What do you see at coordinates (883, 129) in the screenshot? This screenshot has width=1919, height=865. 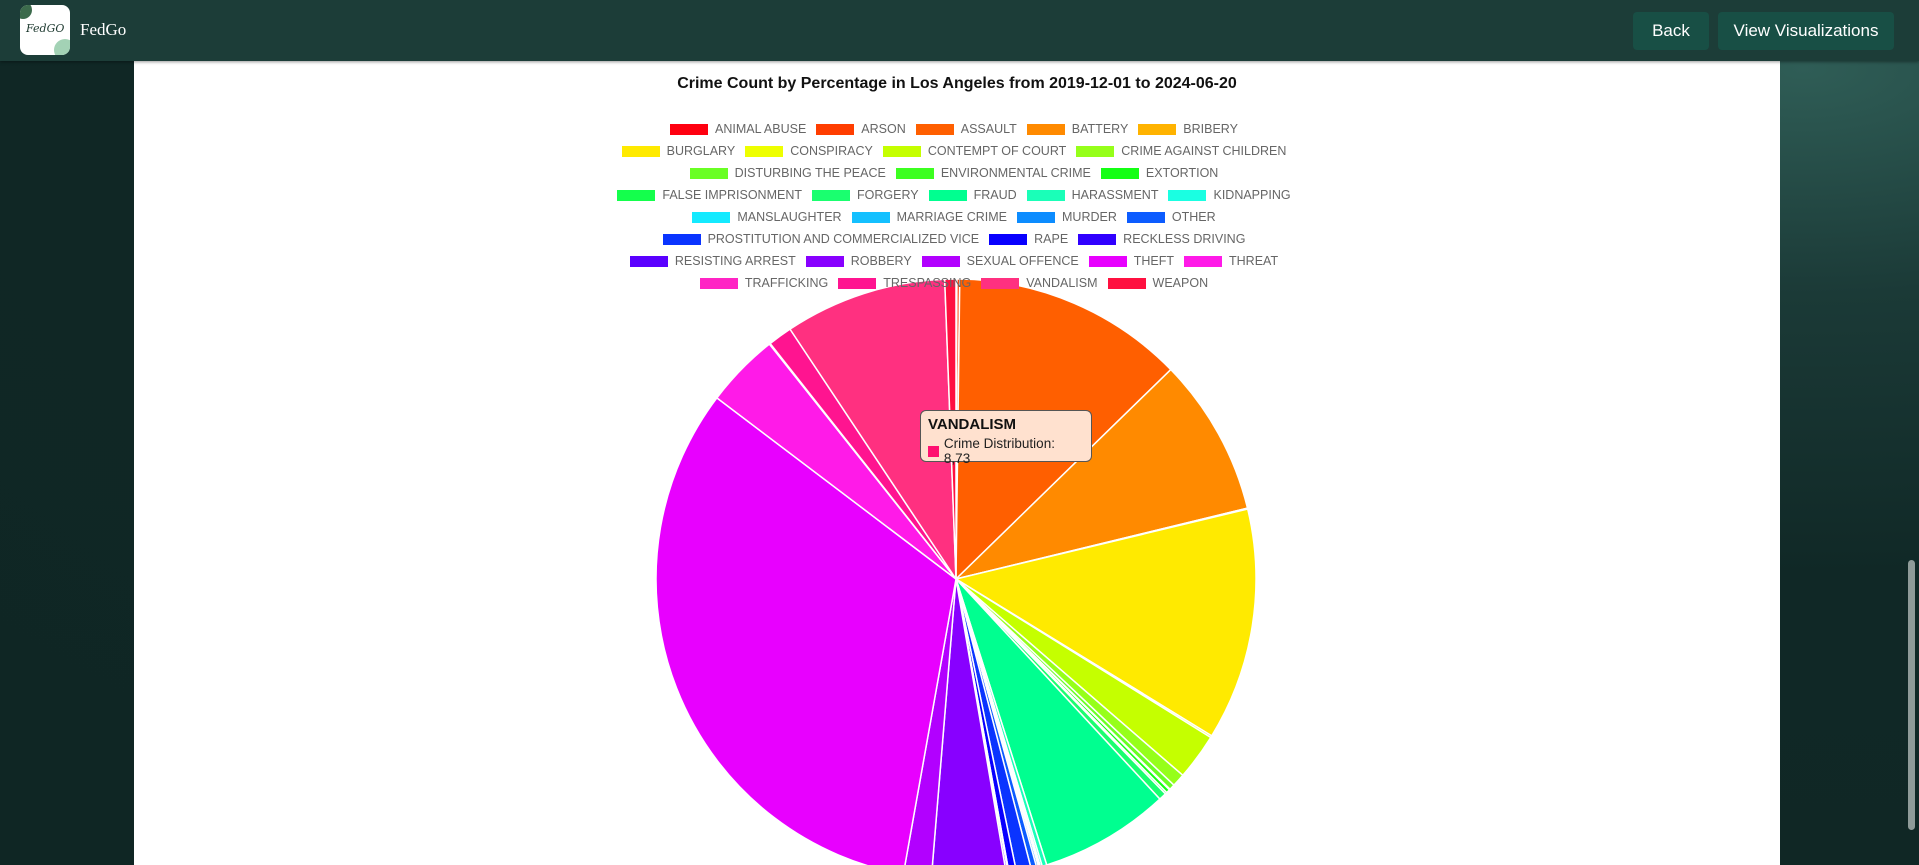 I see `legend-label: ARSON` at bounding box center [883, 129].